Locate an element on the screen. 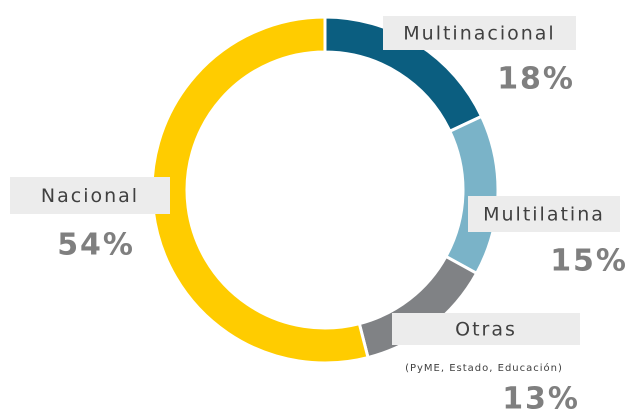  annotation: (PyME, Estado, Educación) is located at coordinates (484, 368).